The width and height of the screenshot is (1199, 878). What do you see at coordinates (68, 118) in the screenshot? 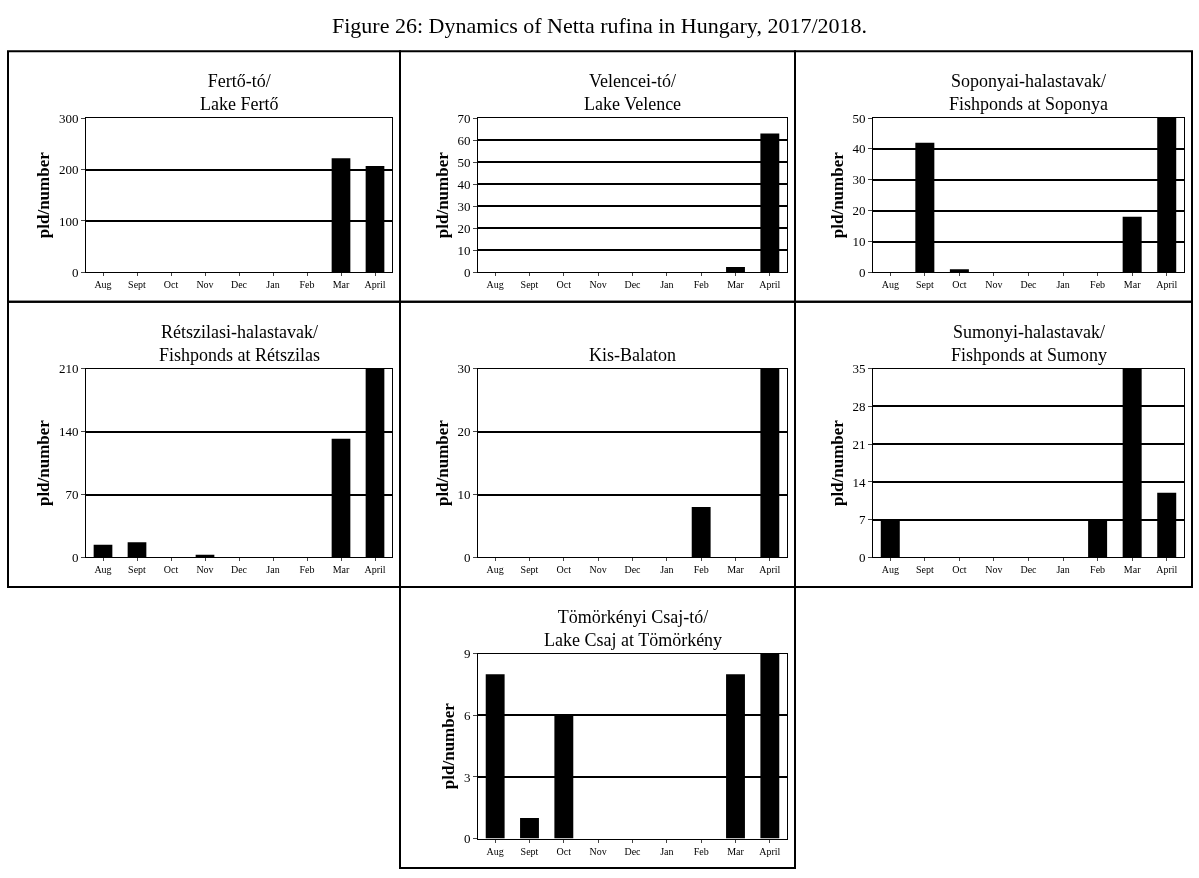
I see `y-tick-label: 300` at bounding box center [68, 118].